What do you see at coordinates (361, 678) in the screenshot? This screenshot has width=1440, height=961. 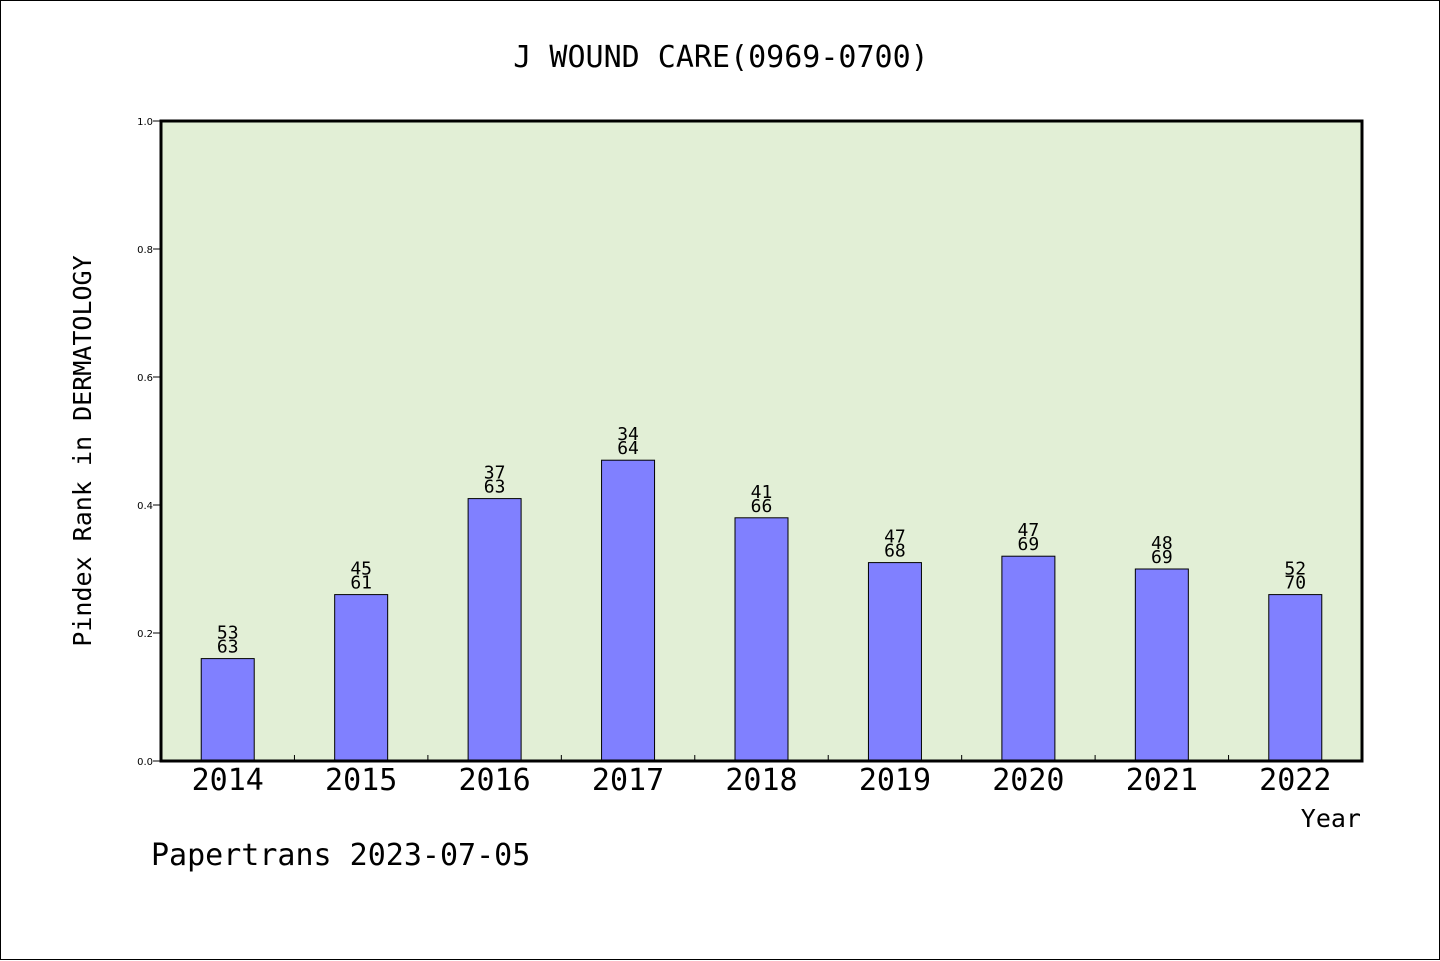 I see `bar-2015` at bounding box center [361, 678].